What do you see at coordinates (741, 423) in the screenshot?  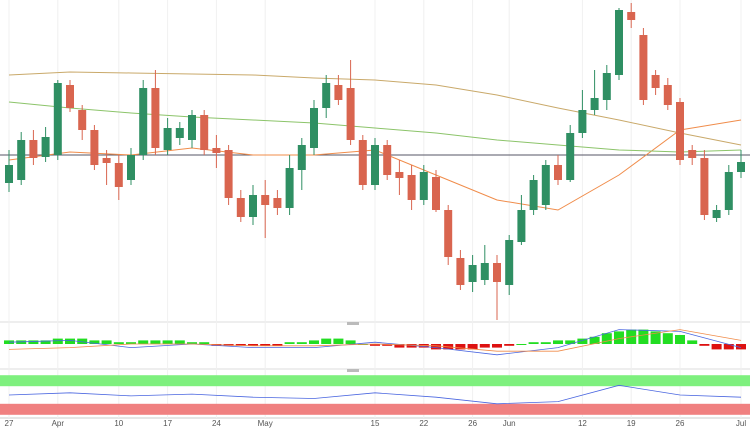 I see `x-tick-label: Jul` at bounding box center [741, 423].